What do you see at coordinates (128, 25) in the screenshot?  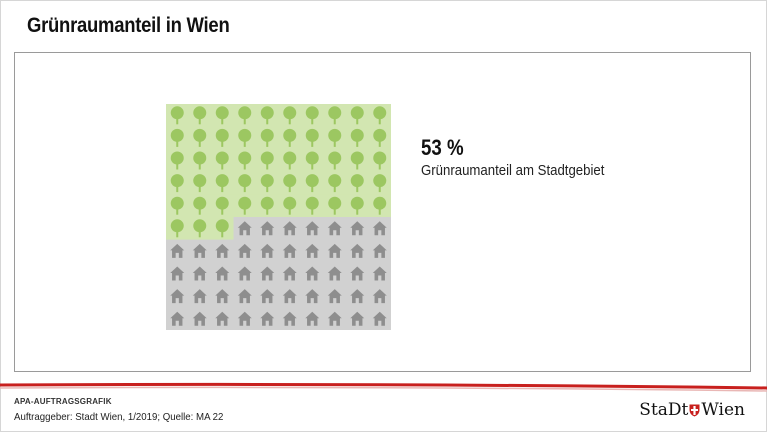 I see `chart-title: Grünraumanteil in Wien` at bounding box center [128, 25].